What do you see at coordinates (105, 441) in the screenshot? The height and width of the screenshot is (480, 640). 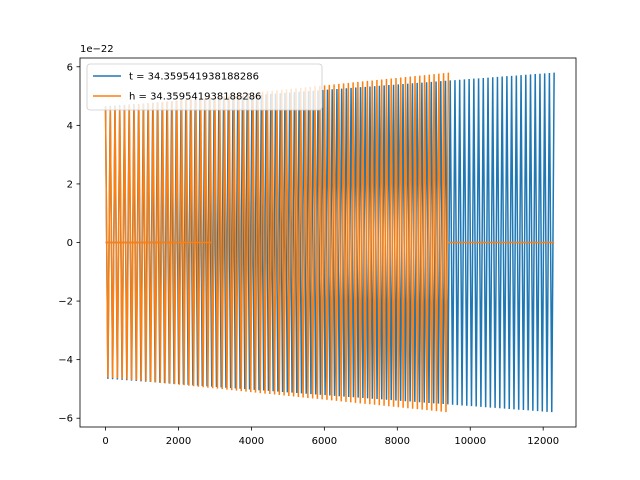 I see `x-tick-label: 0` at bounding box center [105, 441].